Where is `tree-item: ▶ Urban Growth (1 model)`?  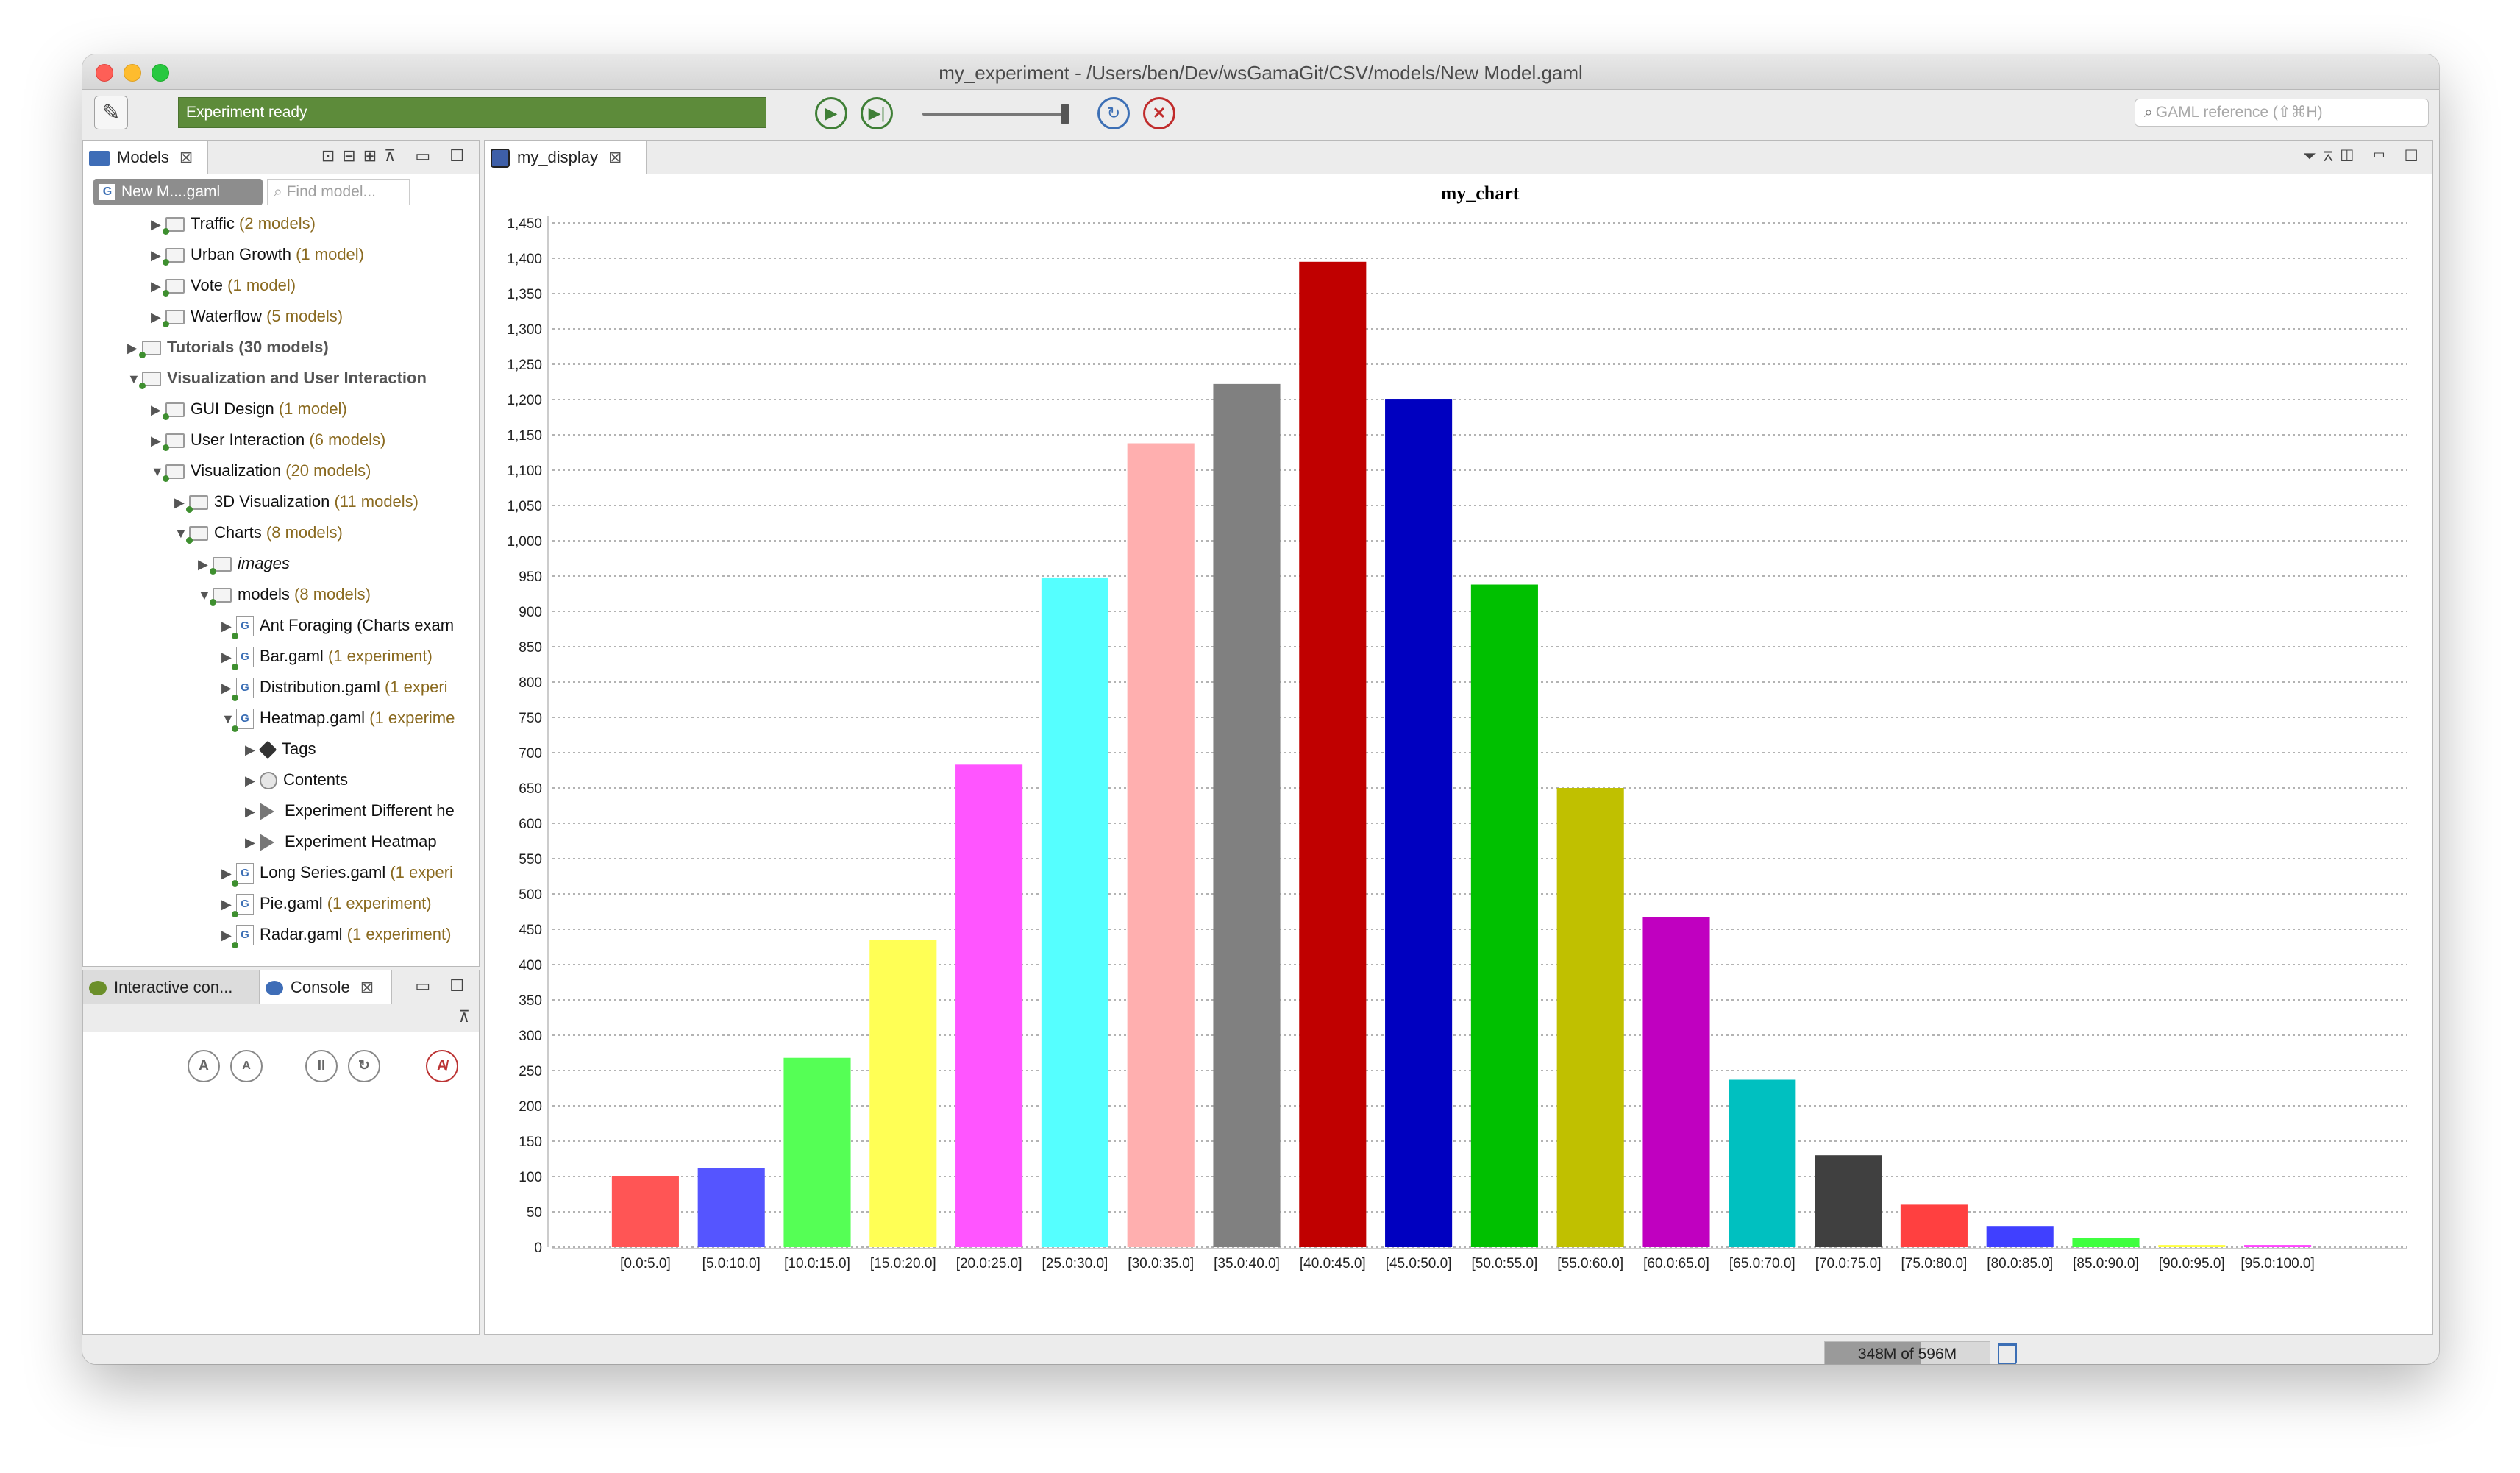 tree-item: ▶ Urban Growth (1 model) is located at coordinates (257, 254).